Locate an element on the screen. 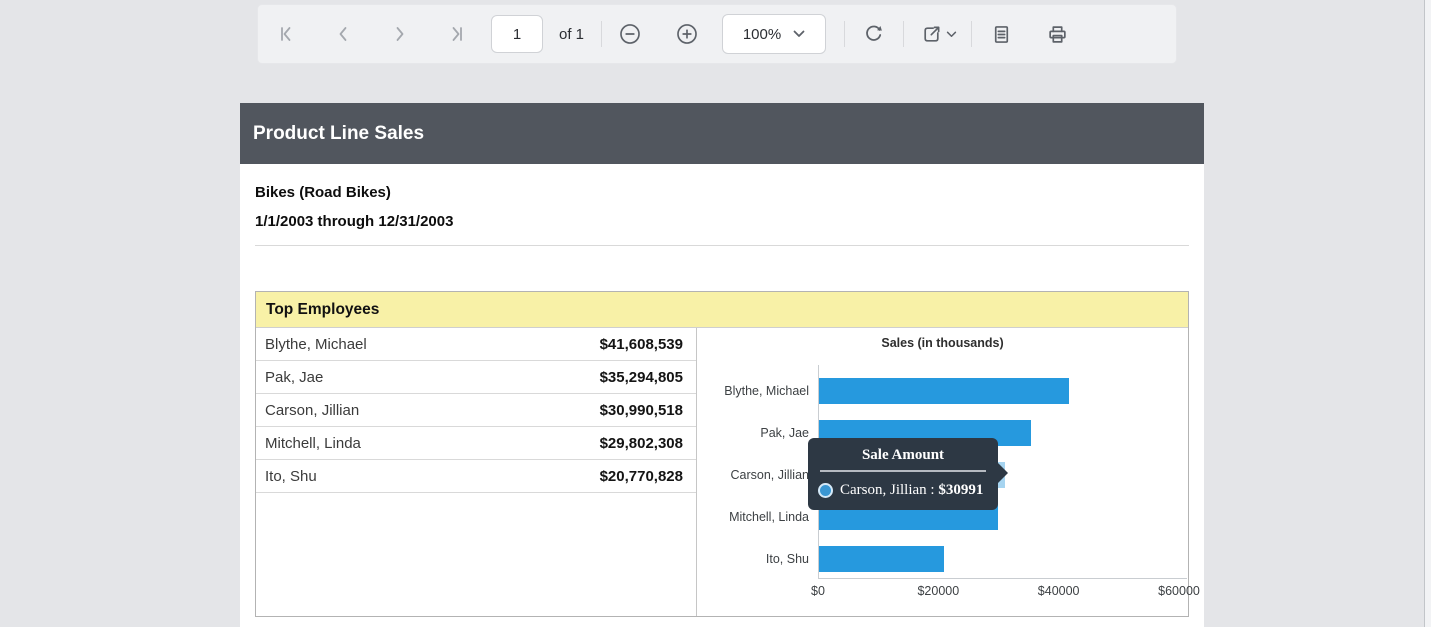 This screenshot has width=1431, height=627. last-page-button is located at coordinates (457, 34).